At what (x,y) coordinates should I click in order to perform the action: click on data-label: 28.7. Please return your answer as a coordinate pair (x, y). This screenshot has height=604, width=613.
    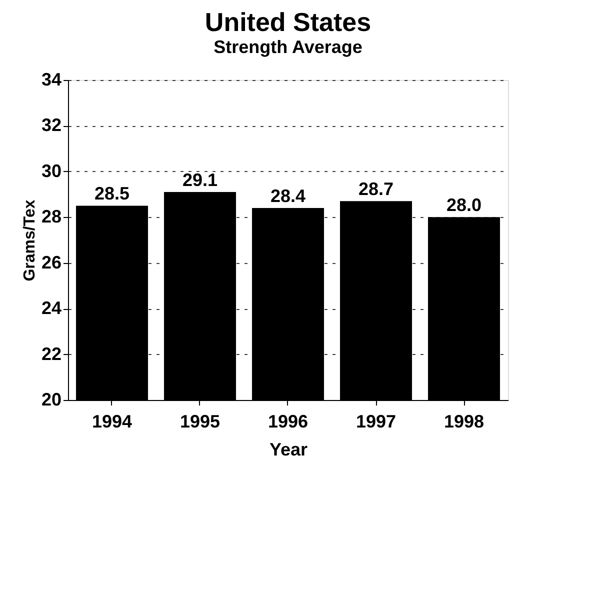
    Looking at the image, I should click on (376, 189).